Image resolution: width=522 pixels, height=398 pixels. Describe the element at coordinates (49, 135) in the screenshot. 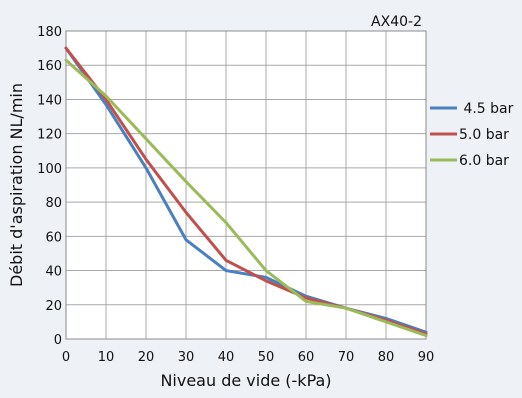

I see `y-tick-label: 120` at that location.